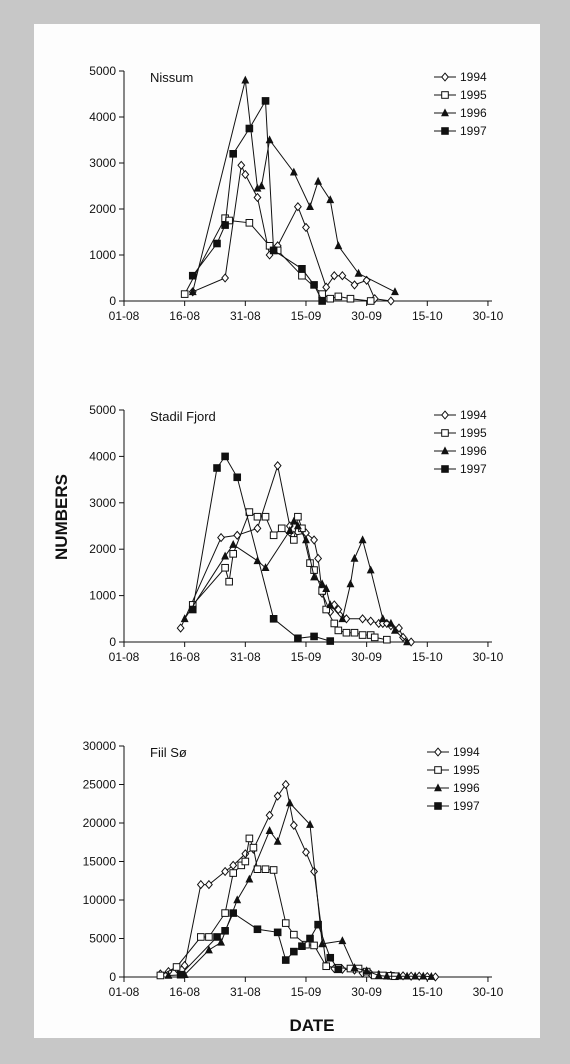 The image size is (570, 1064). I want to click on x-tick-label: 15-10, so click(427, 992).